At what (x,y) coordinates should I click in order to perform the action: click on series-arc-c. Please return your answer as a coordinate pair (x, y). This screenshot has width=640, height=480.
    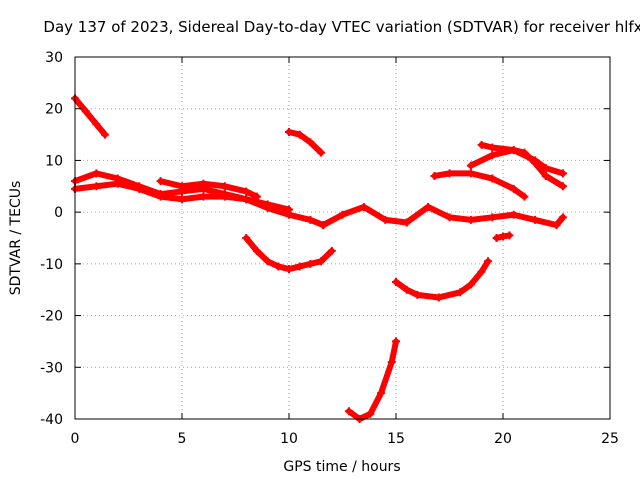
    Looking at the image, I should click on (182, 196).